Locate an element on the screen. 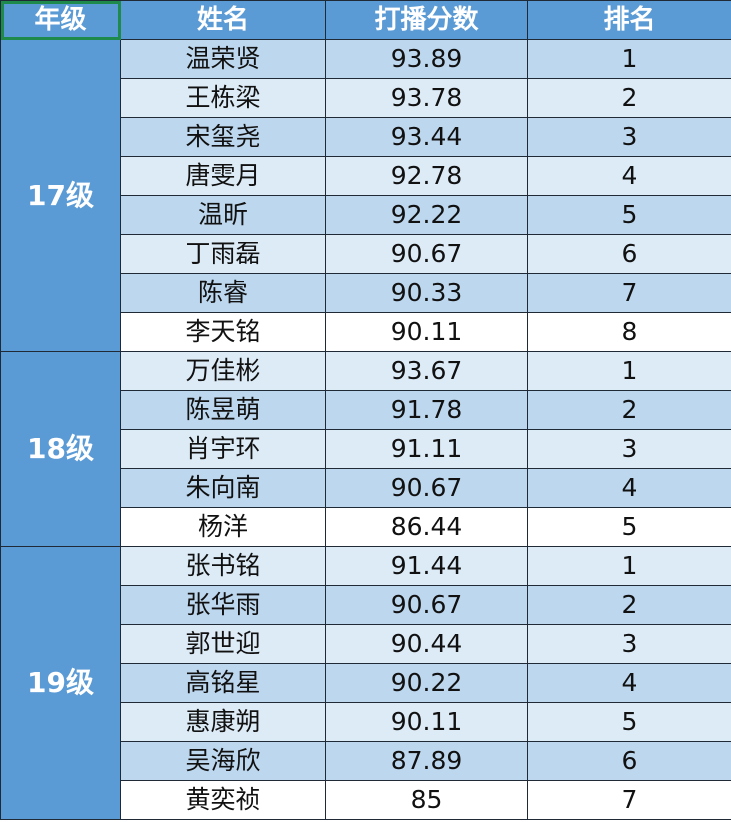 The height and width of the screenshot is (822, 731). name-cell: 张书铭 is located at coordinates (223, 566).